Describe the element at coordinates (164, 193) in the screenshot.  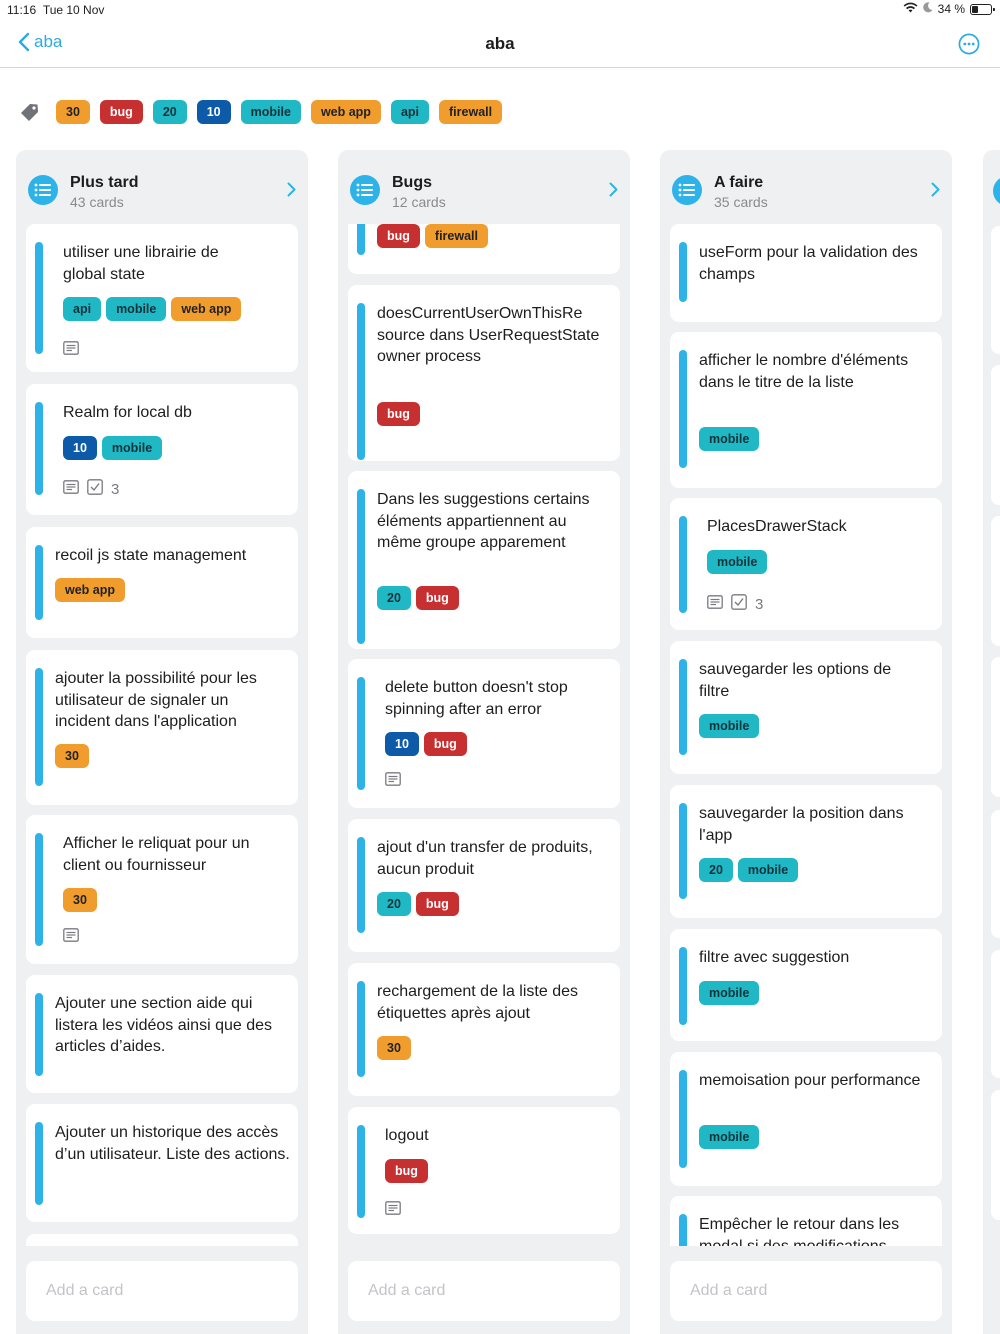
I see `list-header: Plus tard 43 cards` at that location.